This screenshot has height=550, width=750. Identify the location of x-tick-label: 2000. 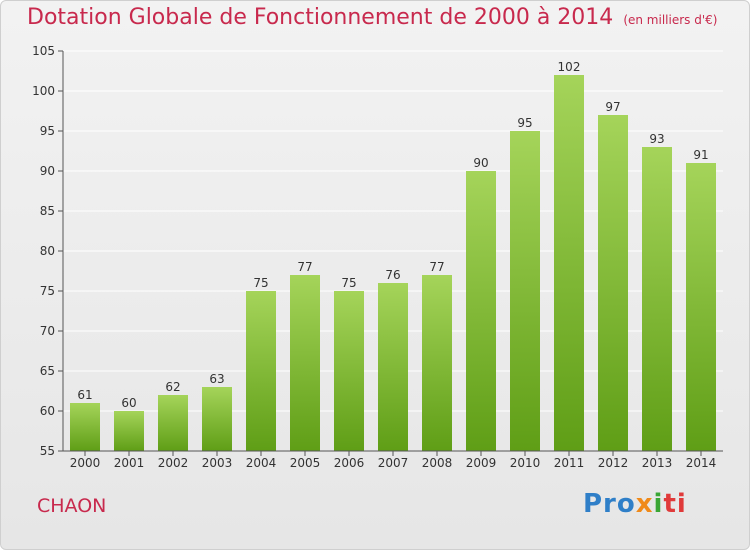
(85, 463).